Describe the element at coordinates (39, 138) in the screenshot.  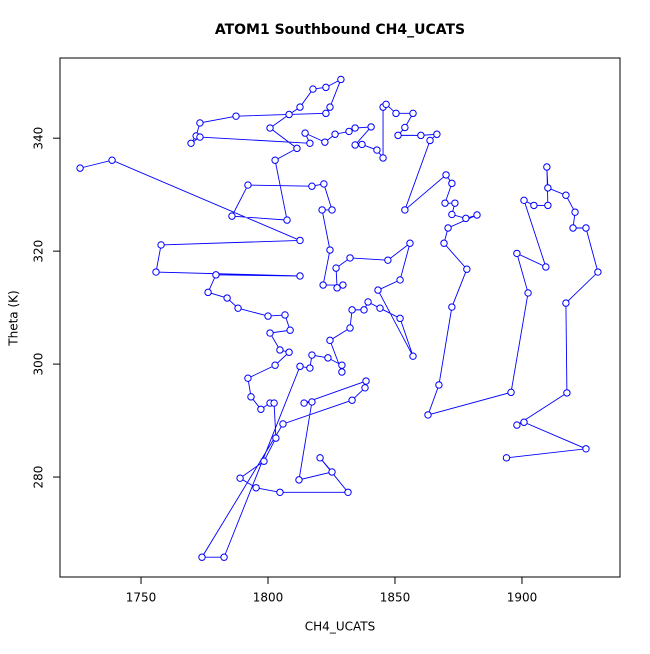
I see `y-tick-label: 340` at that location.